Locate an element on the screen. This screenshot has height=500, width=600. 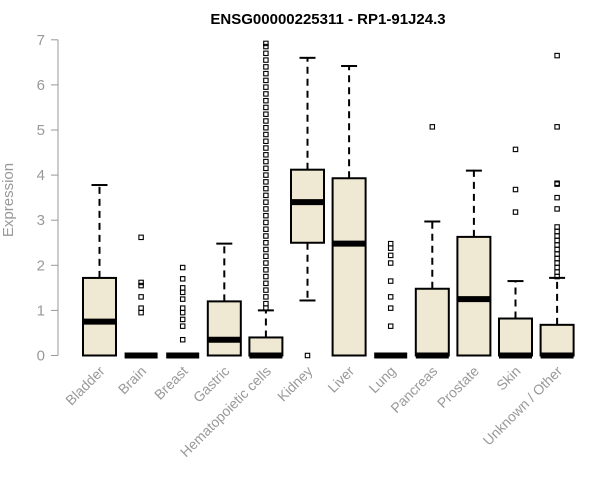
y-tick-label: 4 is located at coordinates (41, 175).